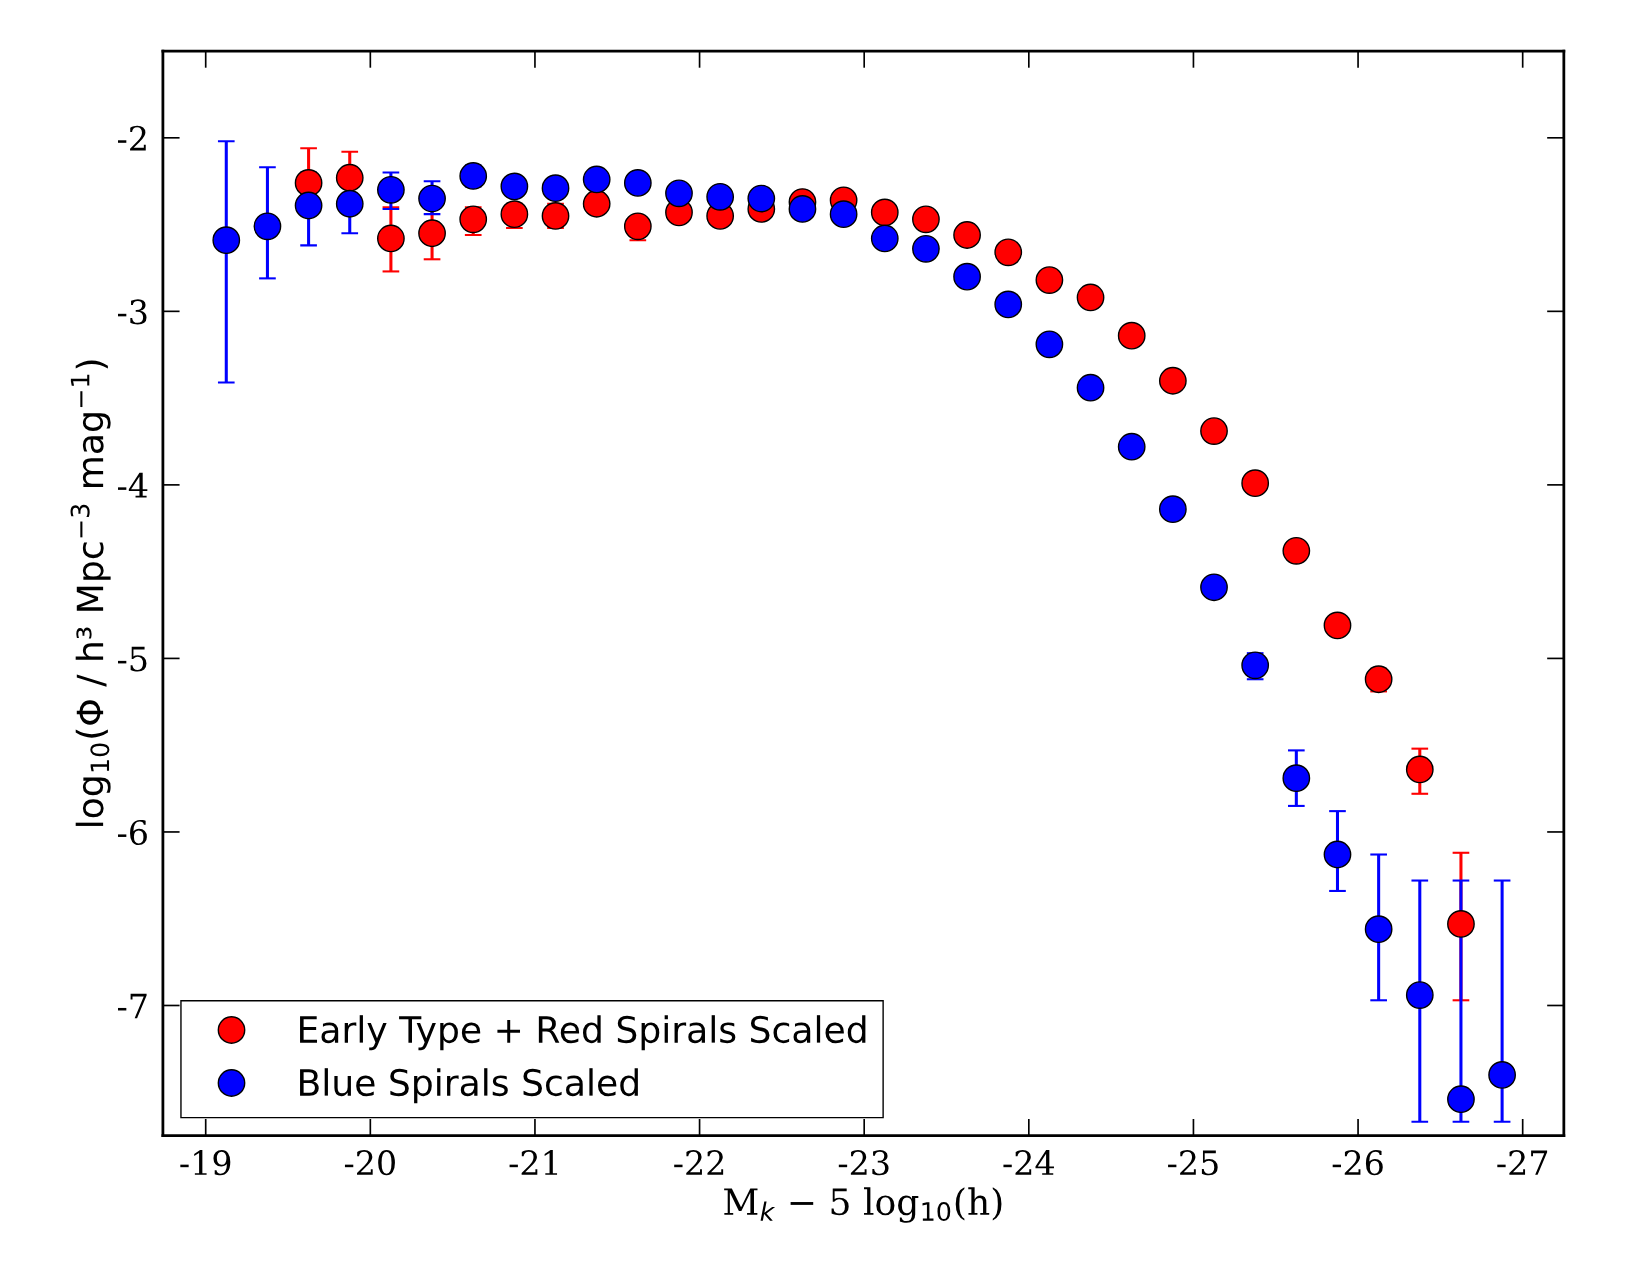  Describe the element at coordinates (583, 1033) in the screenshot. I see `legend-label: Early Type + Red Spirals Scaled` at that location.